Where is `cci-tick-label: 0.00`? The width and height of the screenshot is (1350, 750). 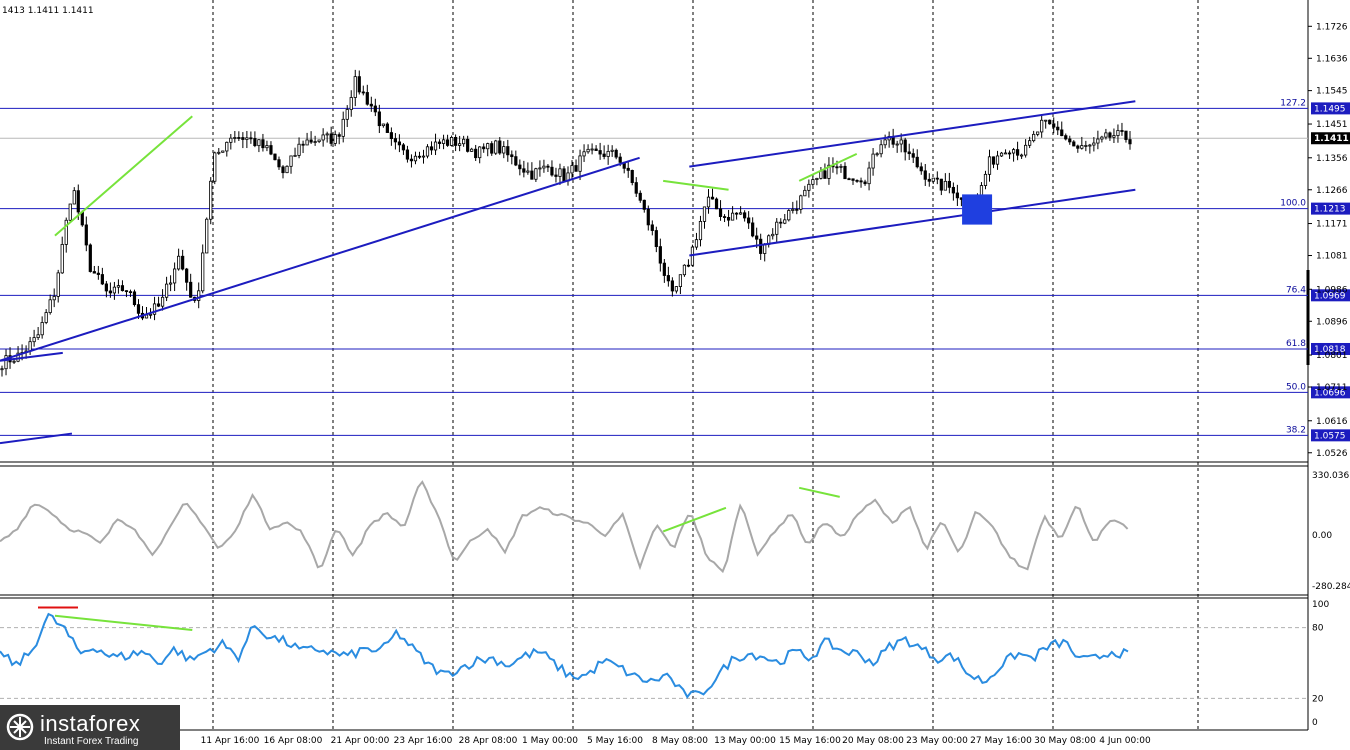 cci-tick-label: 0.00 is located at coordinates (1322, 536).